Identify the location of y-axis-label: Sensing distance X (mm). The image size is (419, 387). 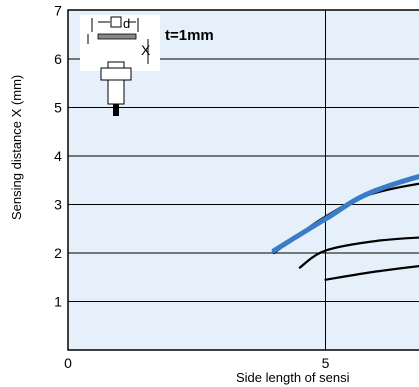
(16, 147).